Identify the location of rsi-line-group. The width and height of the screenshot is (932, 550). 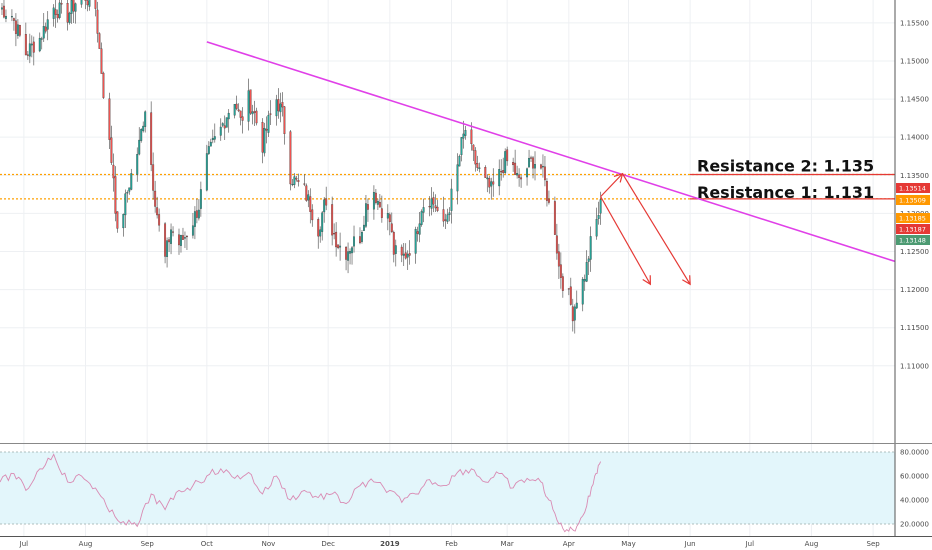
(301, 493).